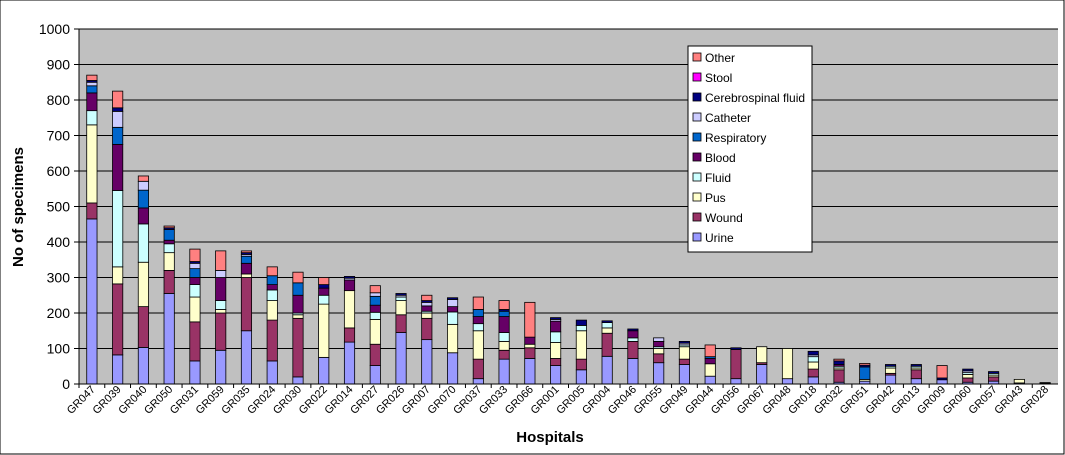  What do you see at coordinates (728, 118) in the screenshot?
I see `legend-entry: Catheter` at bounding box center [728, 118].